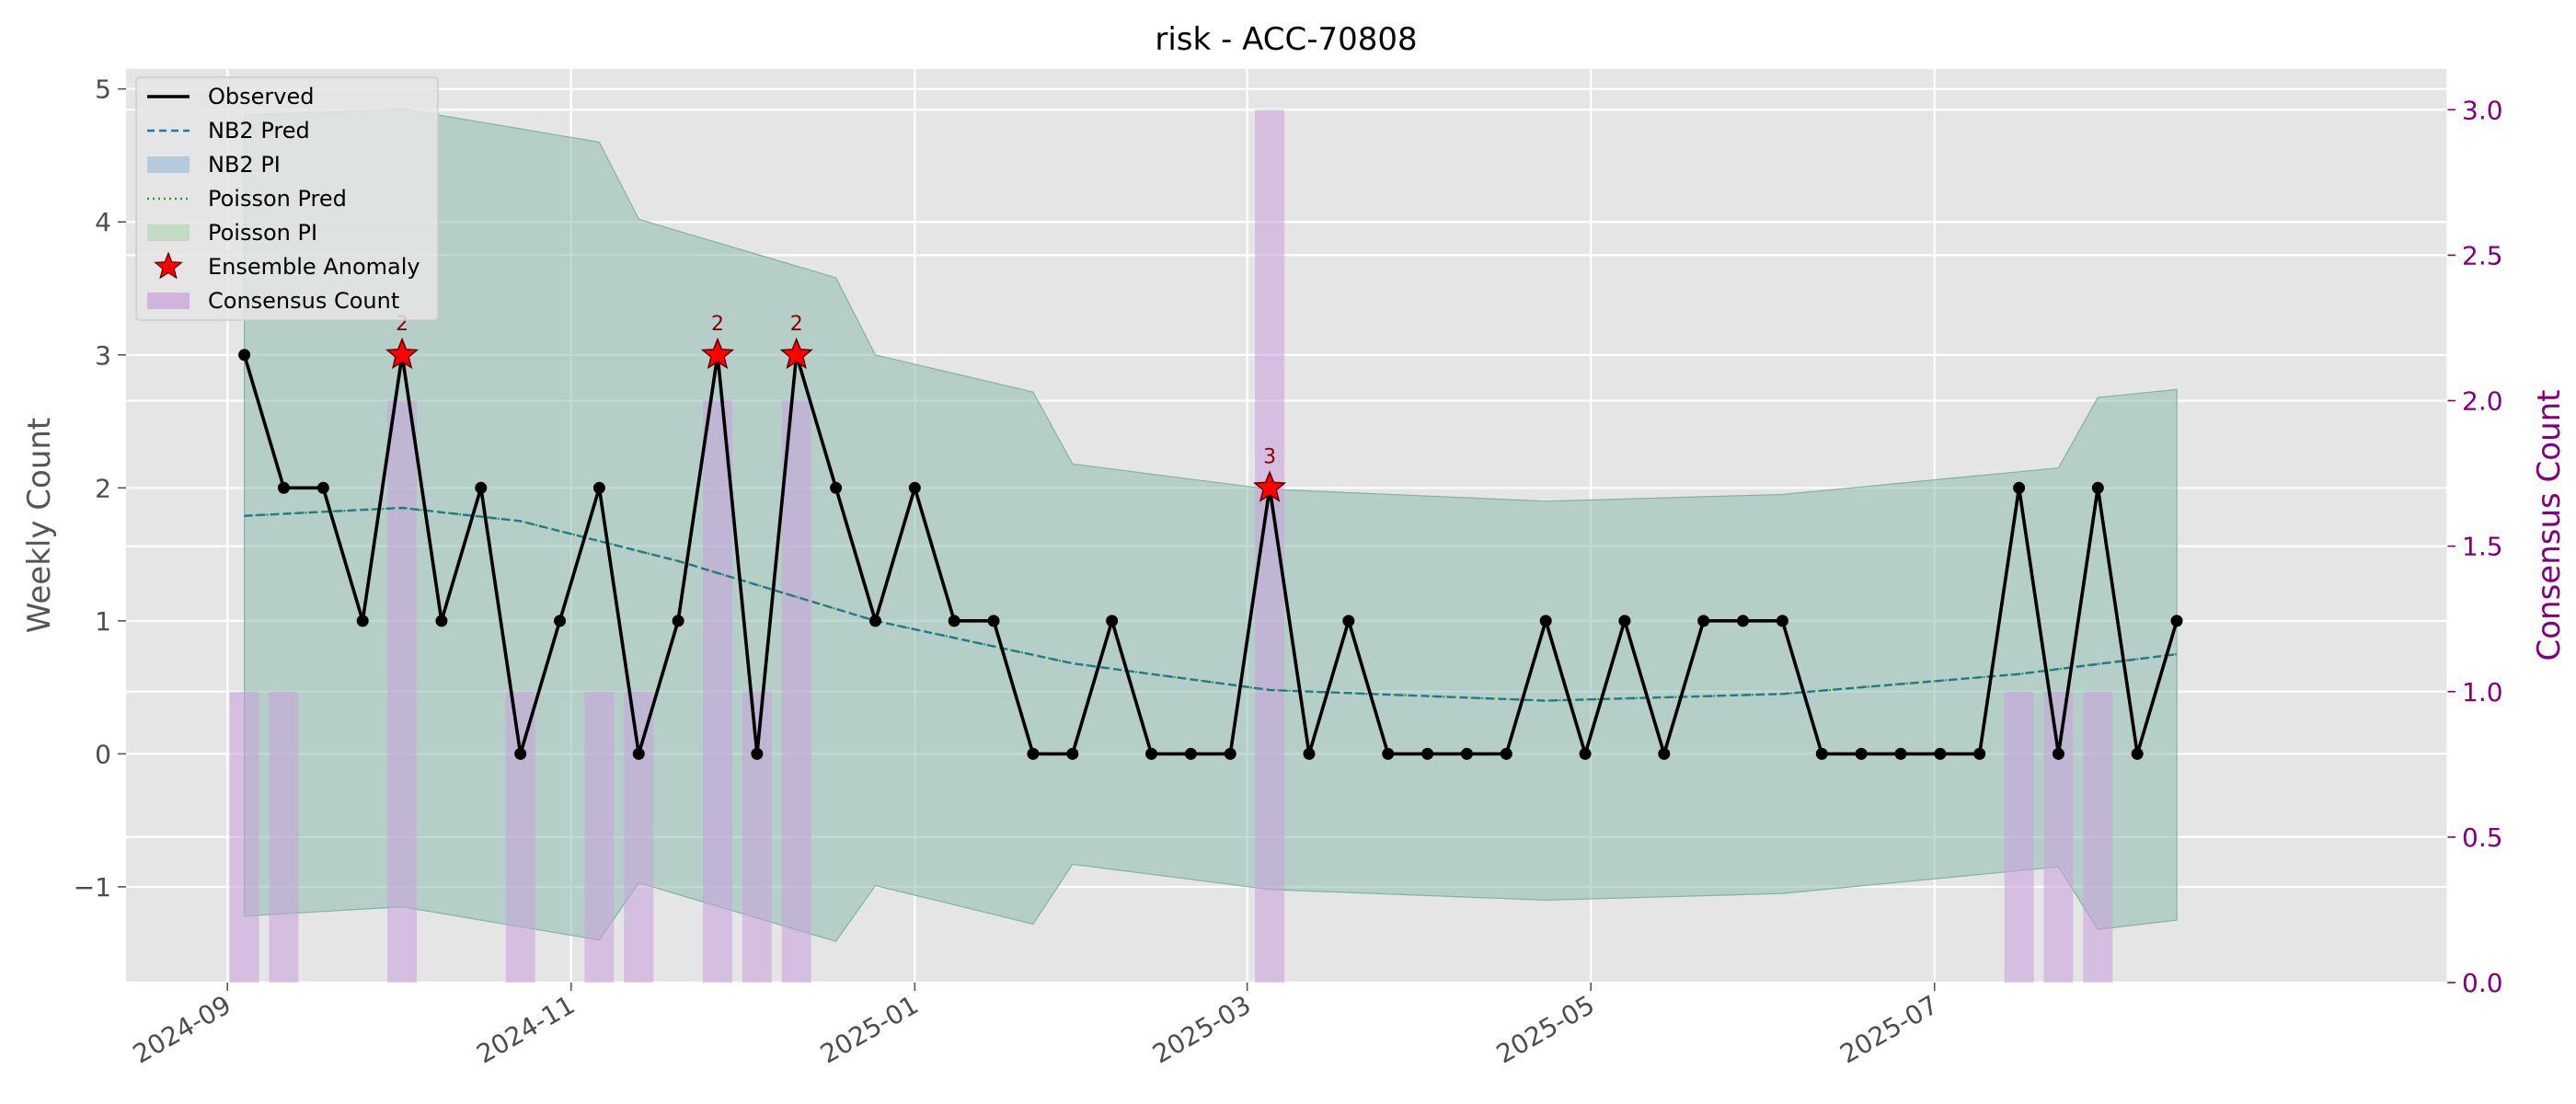 This screenshot has width=2576, height=1104. Describe the element at coordinates (168, 232) in the screenshot. I see `legend-swatch-poisson-pi` at that location.